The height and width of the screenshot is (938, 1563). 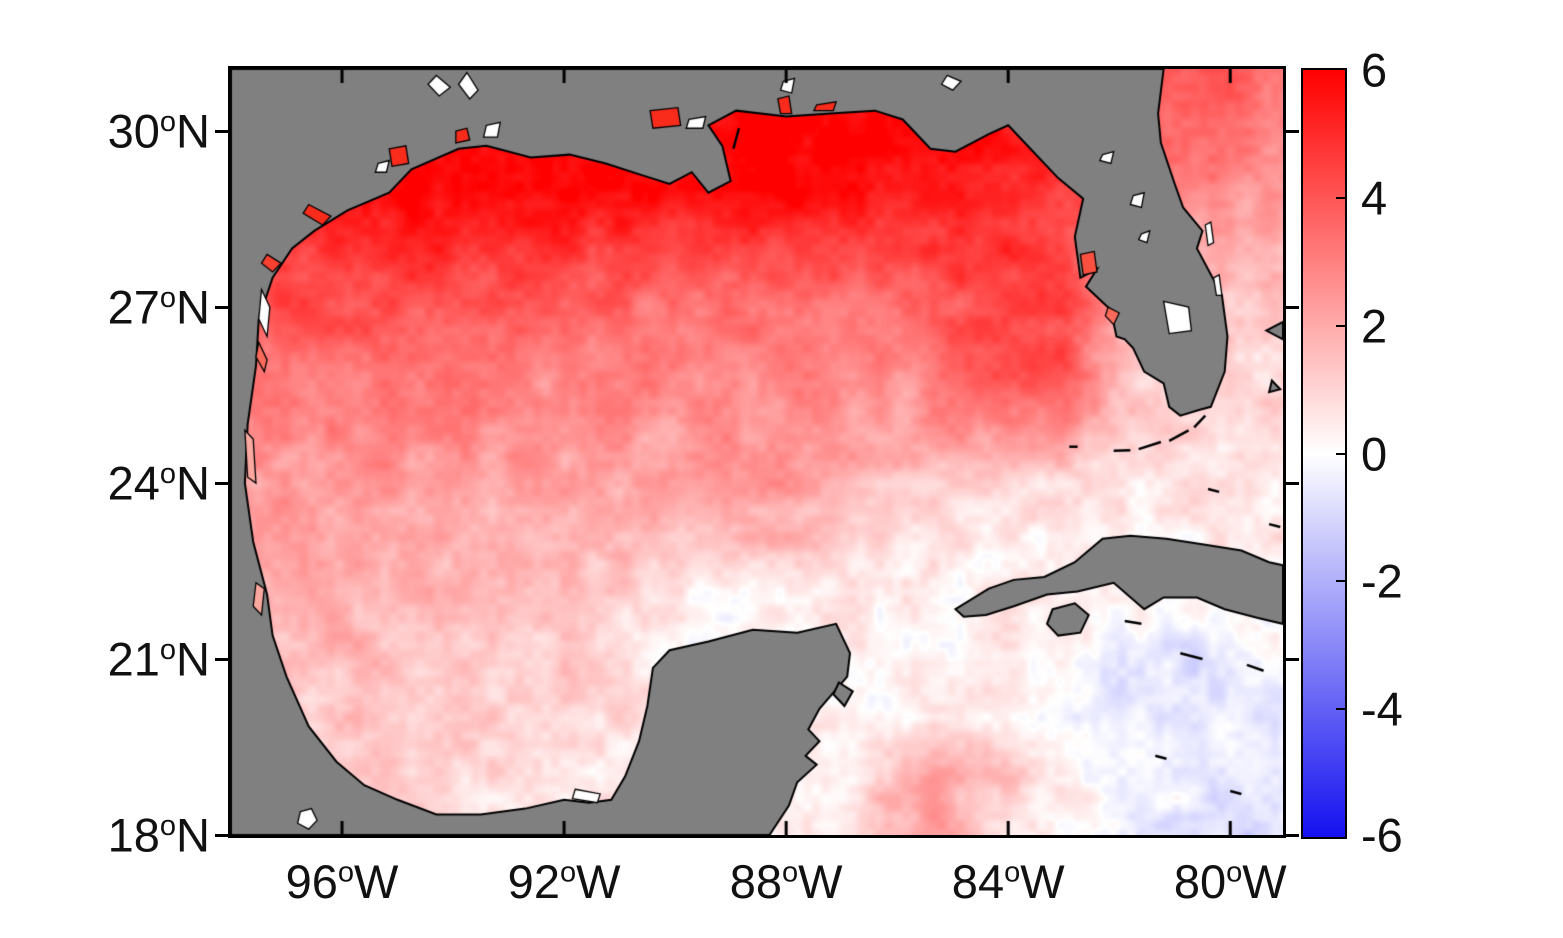 I want to click on colorbar-label-0: 0, so click(x=1374, y=453).